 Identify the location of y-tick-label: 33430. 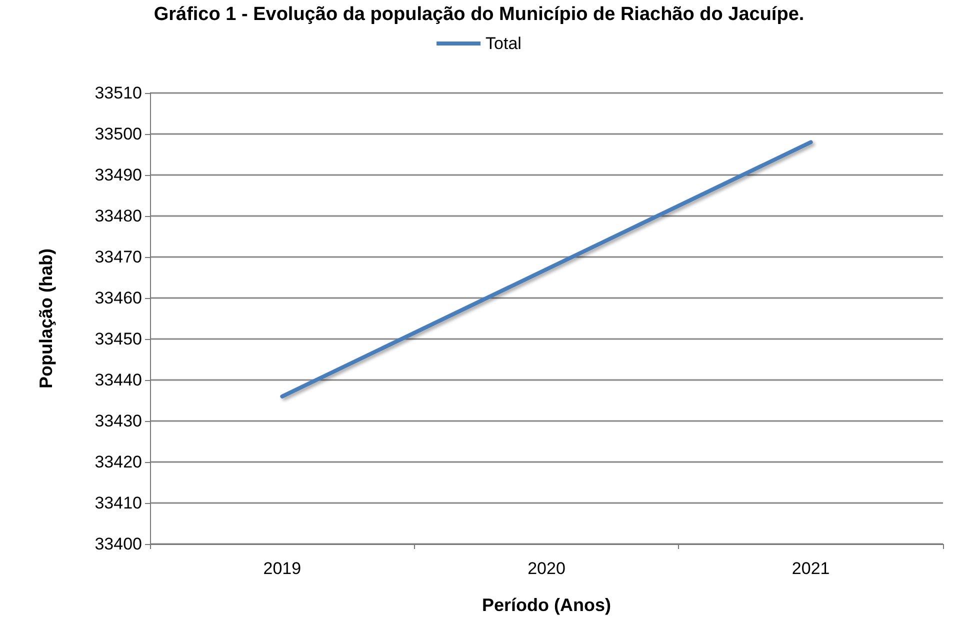
(118, 421).